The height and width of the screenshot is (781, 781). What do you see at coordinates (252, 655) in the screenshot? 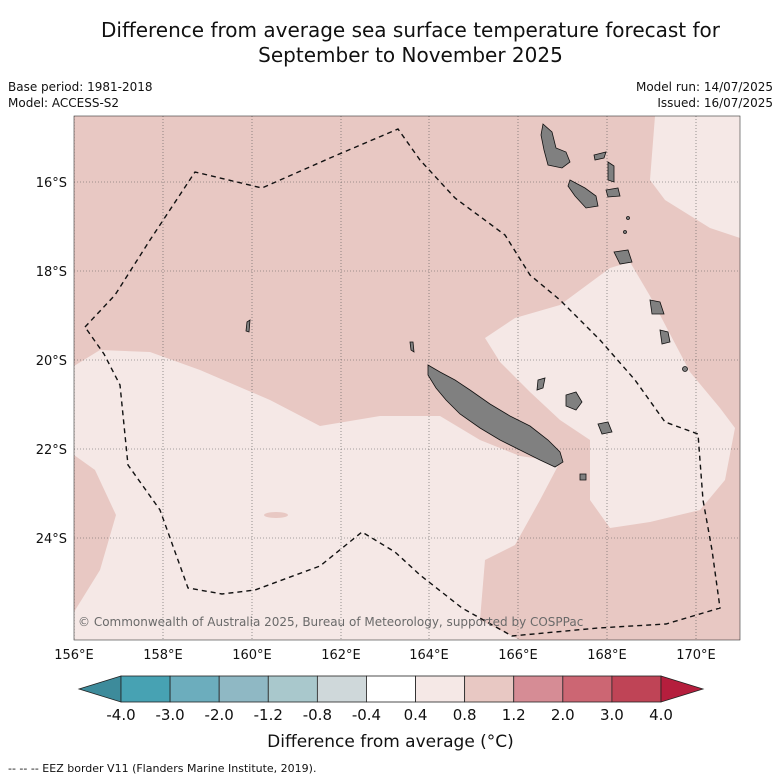
I see `longitude-label: 160°E` at bounding box center [252, 655].